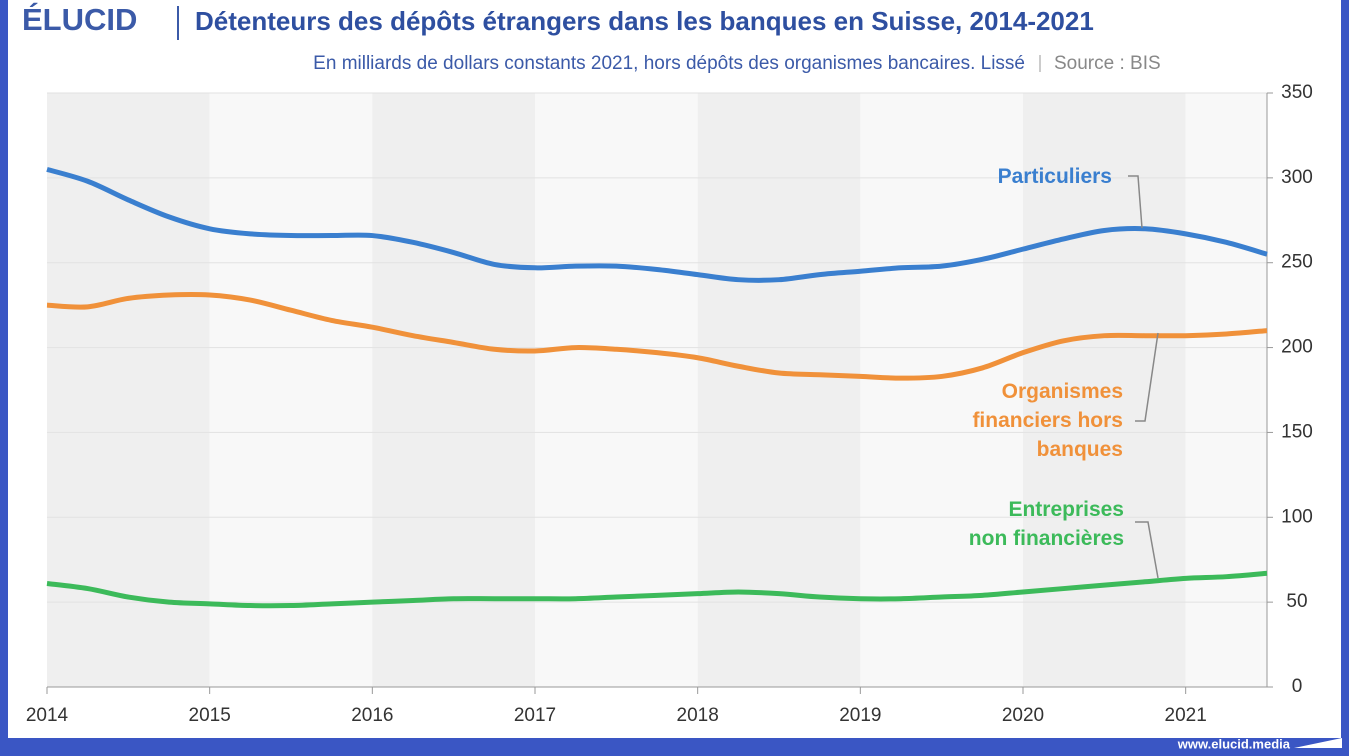  Describe the element at coordinates (860, 715) in the screenshot. I see `x-tick-label: 2019` at that location.